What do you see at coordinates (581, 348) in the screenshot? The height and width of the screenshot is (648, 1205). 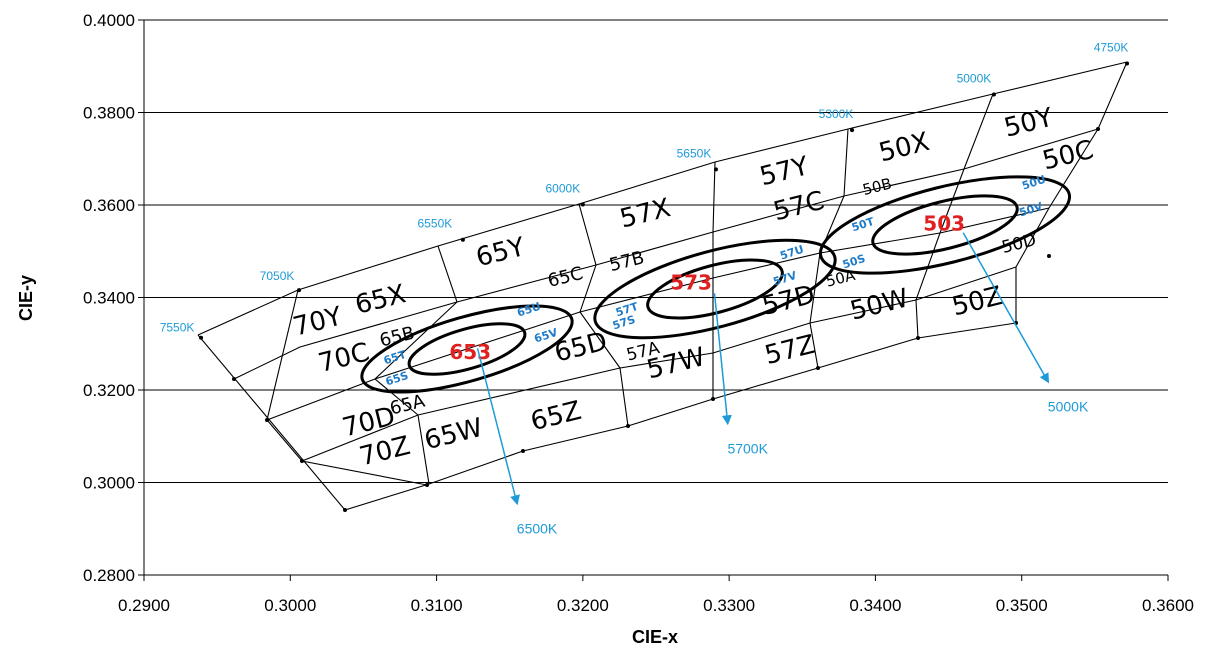 I see `bin-label: 65D` at bounding box center [581, 348].